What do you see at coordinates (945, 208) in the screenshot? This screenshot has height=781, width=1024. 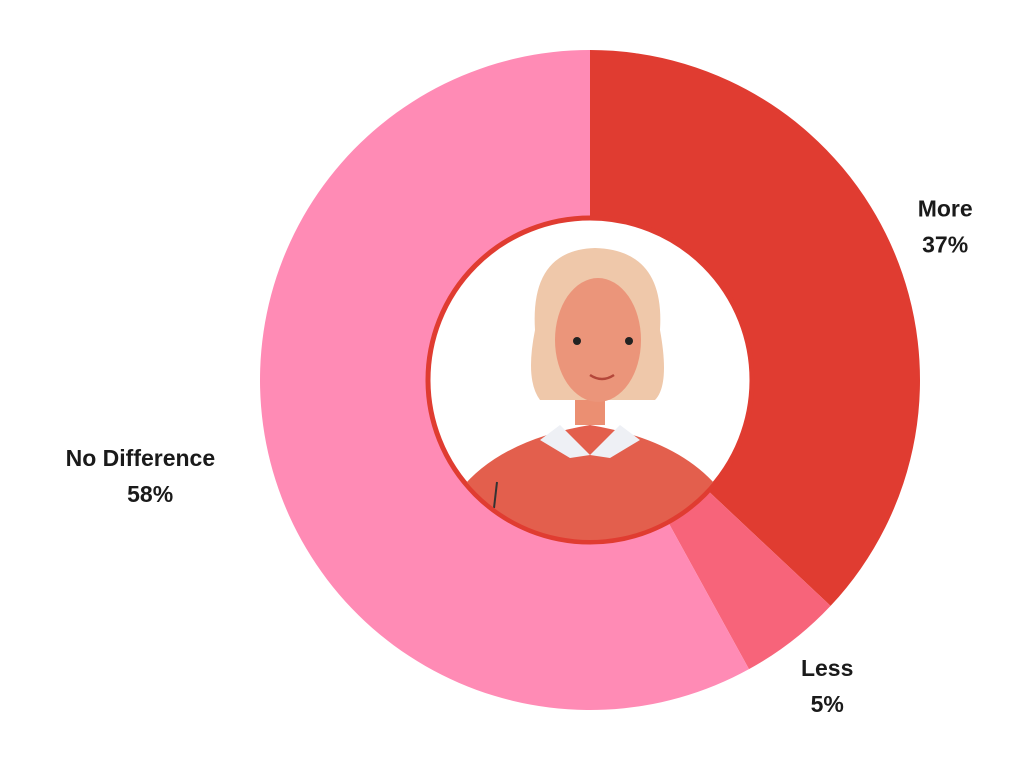 I see `slice-label: More` at bounding box center [945, 208].